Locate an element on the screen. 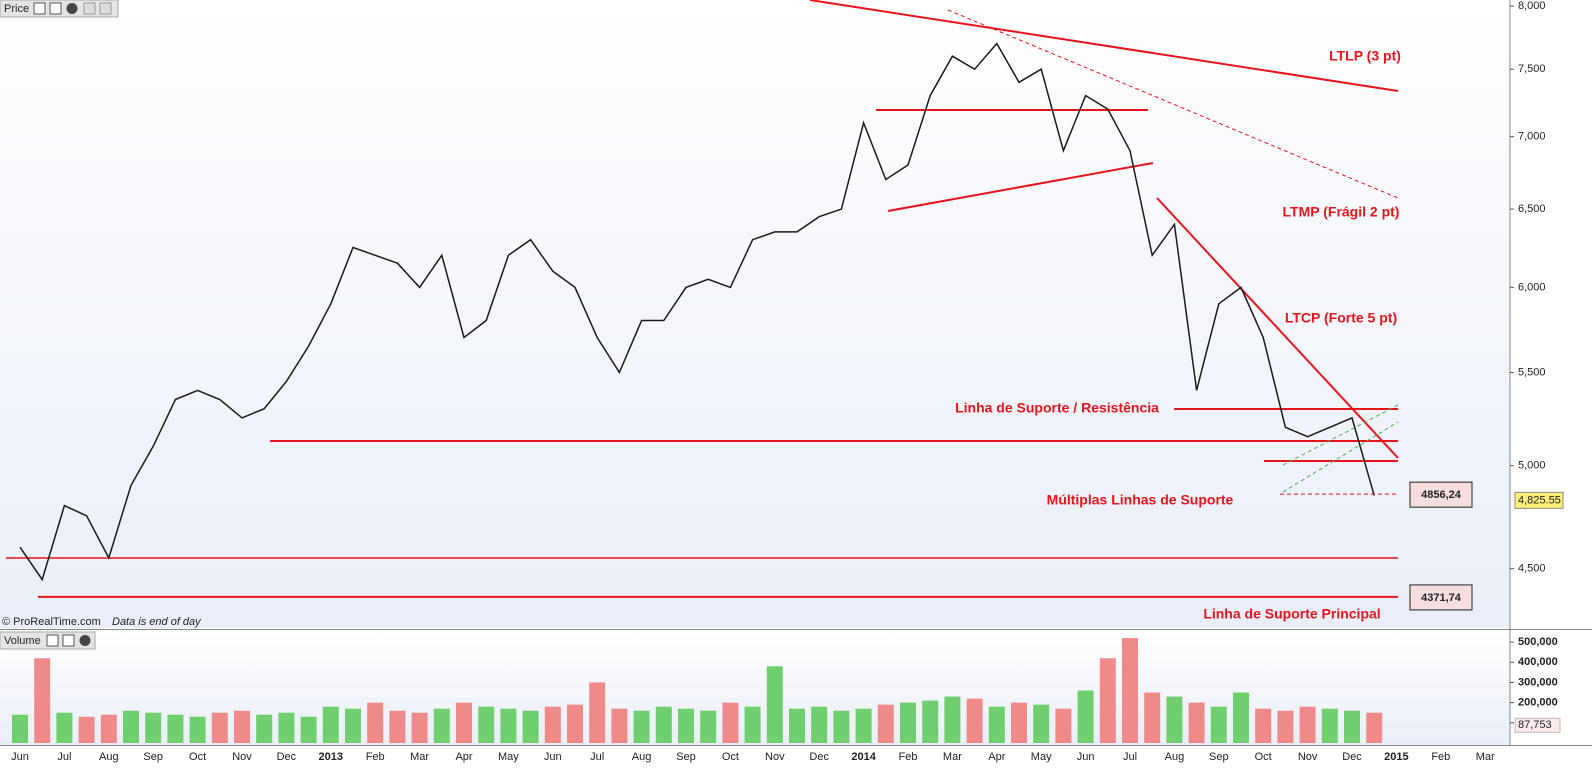 The height and width of the screenshot is (776, 1592). y-tick-label: 6,000 is located at coordinates (1532, 287).